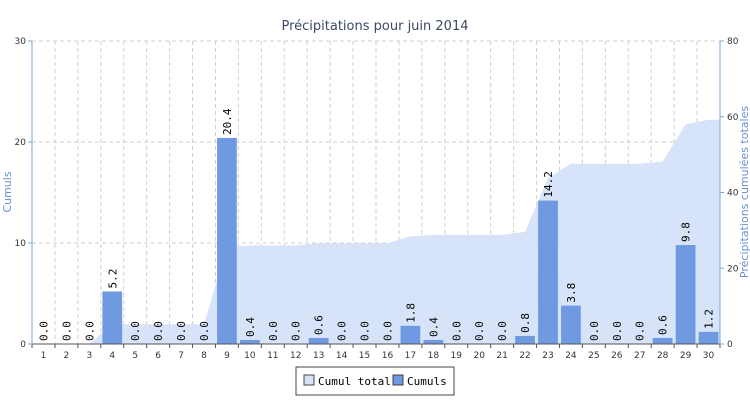 This screenshot has height=400, width=750. I want to click on data-label-day-13: 0.6, so click(319, 325).